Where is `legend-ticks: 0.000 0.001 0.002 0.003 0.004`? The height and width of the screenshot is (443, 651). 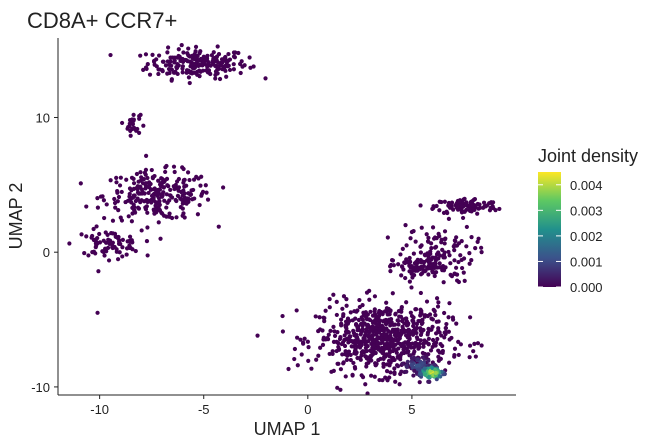
legend-ticks: 0.000 0.001 0.002 0.003 0.004 is located at coordinates (570, 236).